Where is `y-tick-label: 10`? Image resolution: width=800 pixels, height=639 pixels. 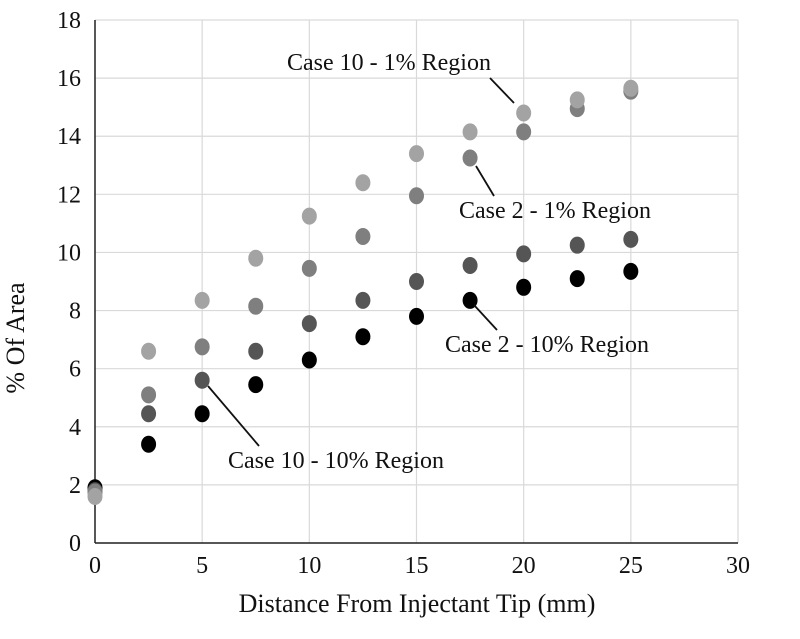
y-tick-label: 10 is located at coordinates (69, 253).